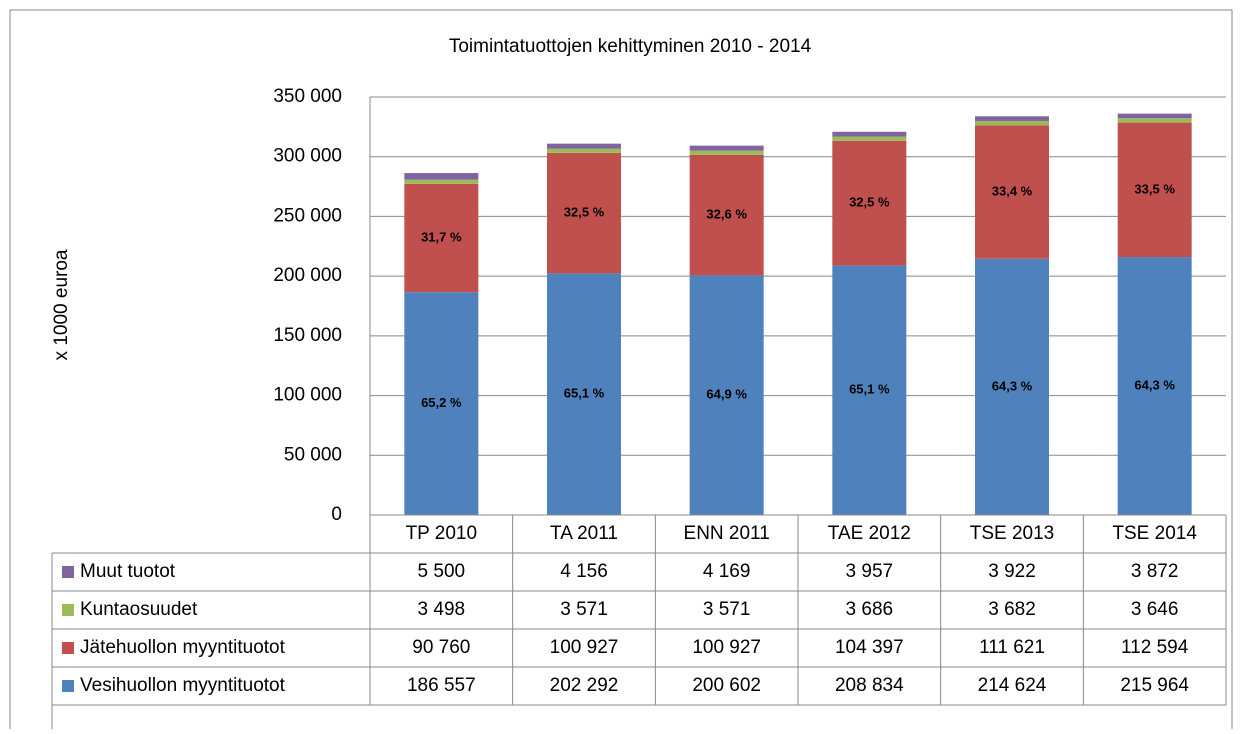 Image resolution: width=1243 pixels, height=734 pixels. What do you see at coordinates (1012, 685) in the screenshot?
I see `table-cell: 214 624` at bounding box center [1012, 685].